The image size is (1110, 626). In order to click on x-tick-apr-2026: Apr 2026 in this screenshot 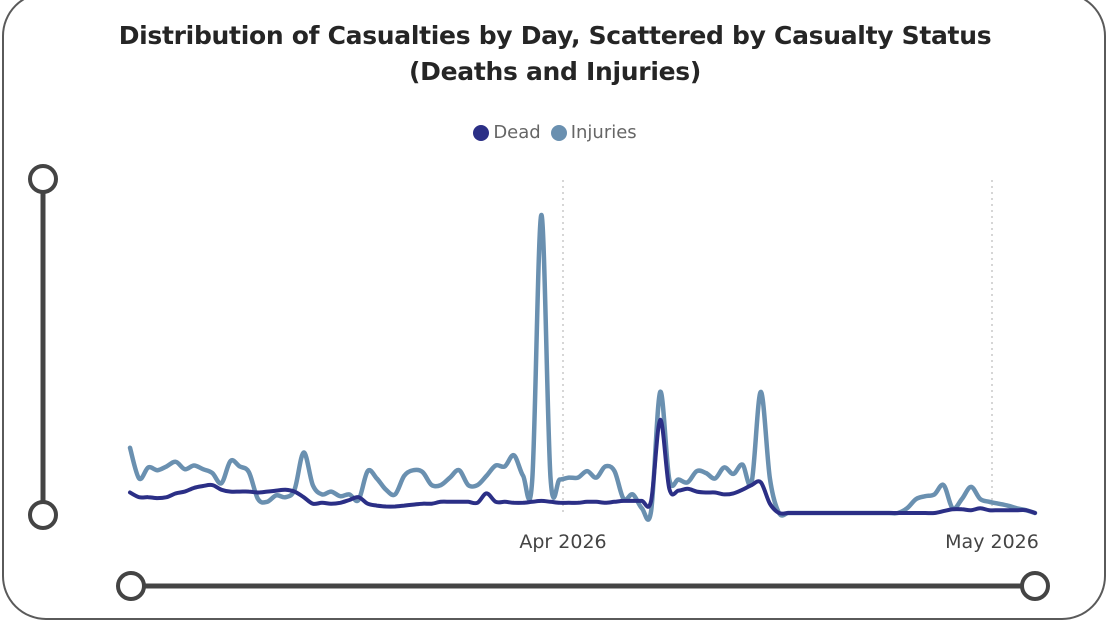, I will do `click(562, 542)`.